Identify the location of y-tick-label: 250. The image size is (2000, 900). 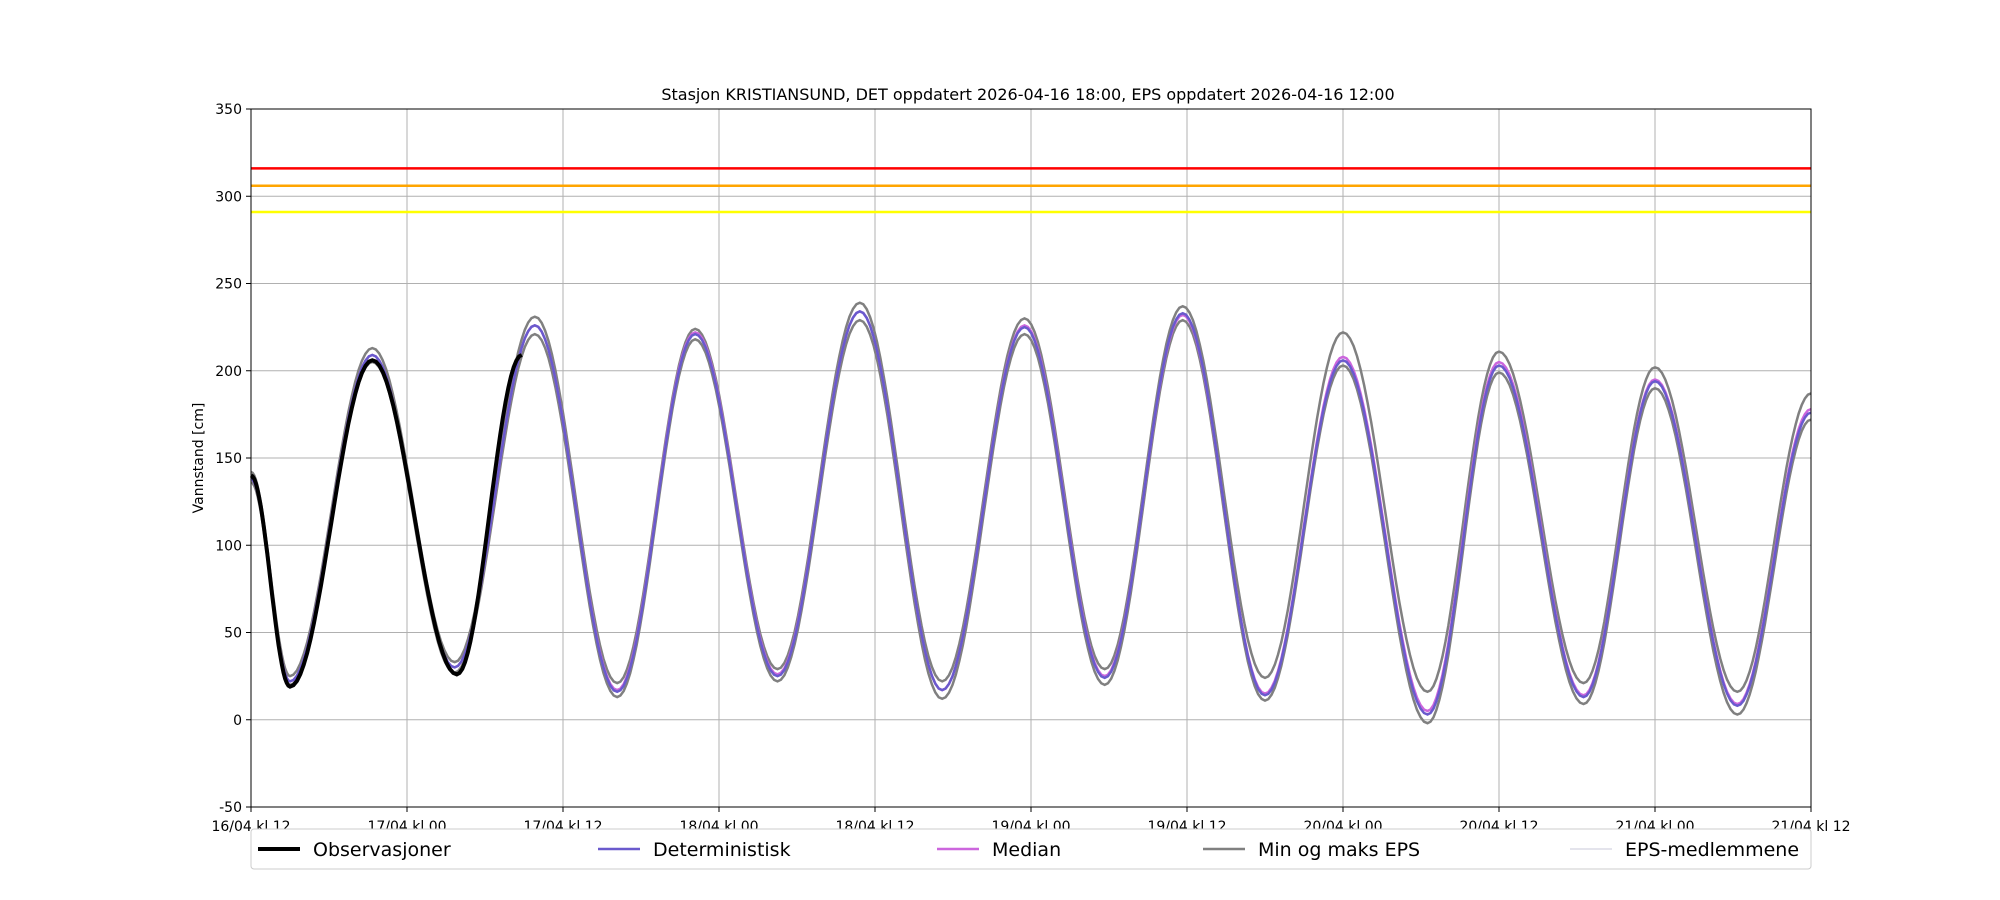
(228, 285).